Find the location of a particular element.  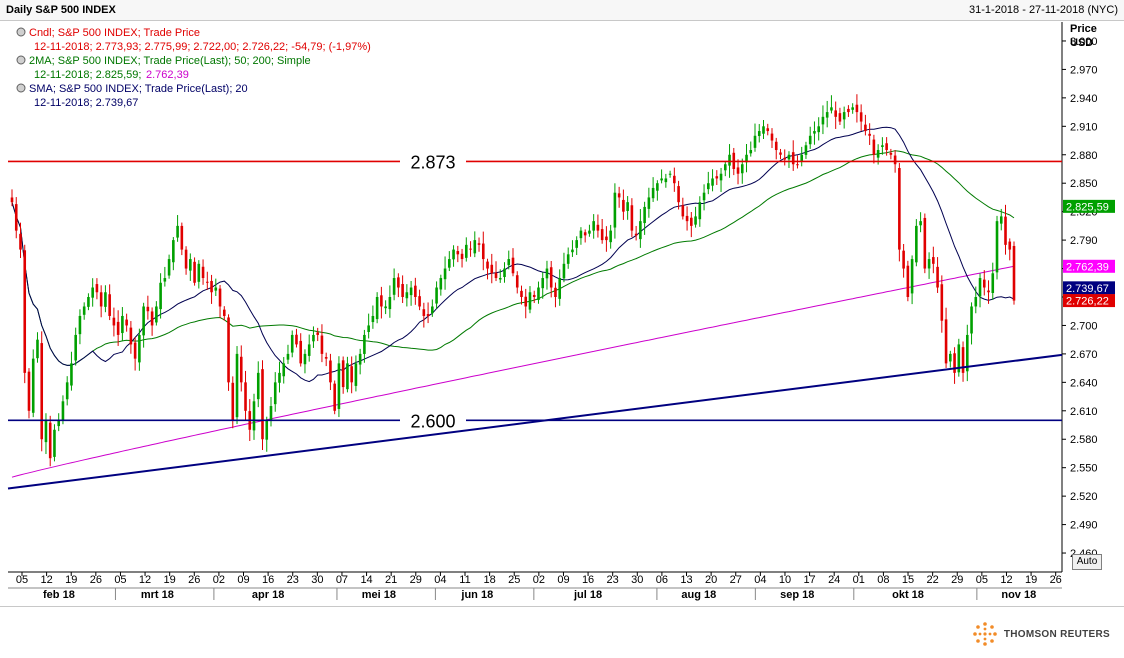

y-tick-label: 2.700 is located at coordinates (1084, 326).